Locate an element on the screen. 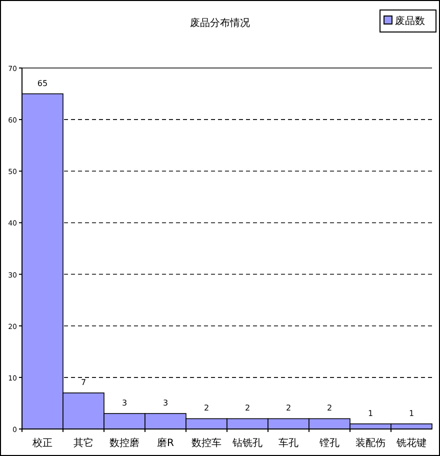 The height and width of the screenshot is (456, 440). data-label: 65 is located at coordinates (42, 83).